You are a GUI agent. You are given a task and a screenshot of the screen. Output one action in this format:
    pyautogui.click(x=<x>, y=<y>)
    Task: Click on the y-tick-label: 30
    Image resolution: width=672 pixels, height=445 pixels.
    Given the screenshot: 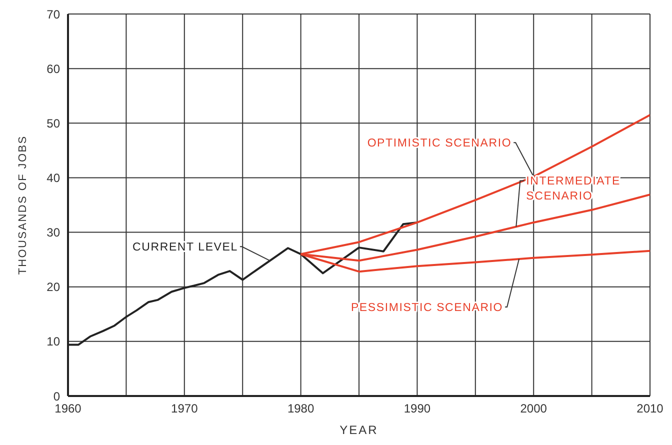 What is the action you would take?
    pyautogui.click(x=53, y=233)
    